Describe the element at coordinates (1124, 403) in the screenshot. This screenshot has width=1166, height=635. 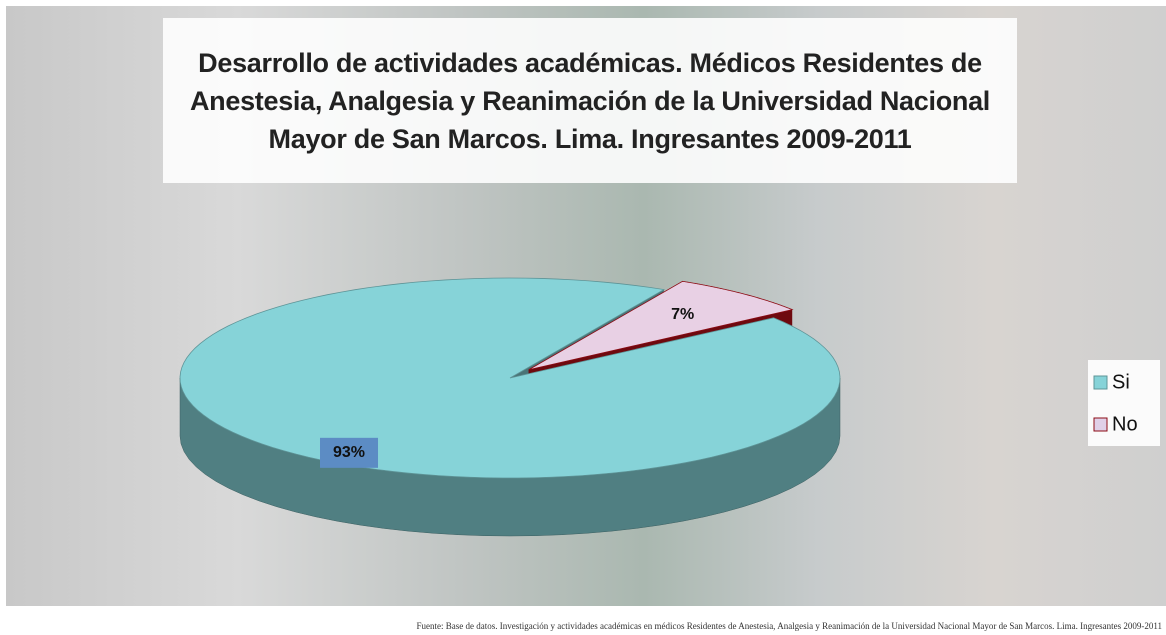
I see `legend-box` at that location.